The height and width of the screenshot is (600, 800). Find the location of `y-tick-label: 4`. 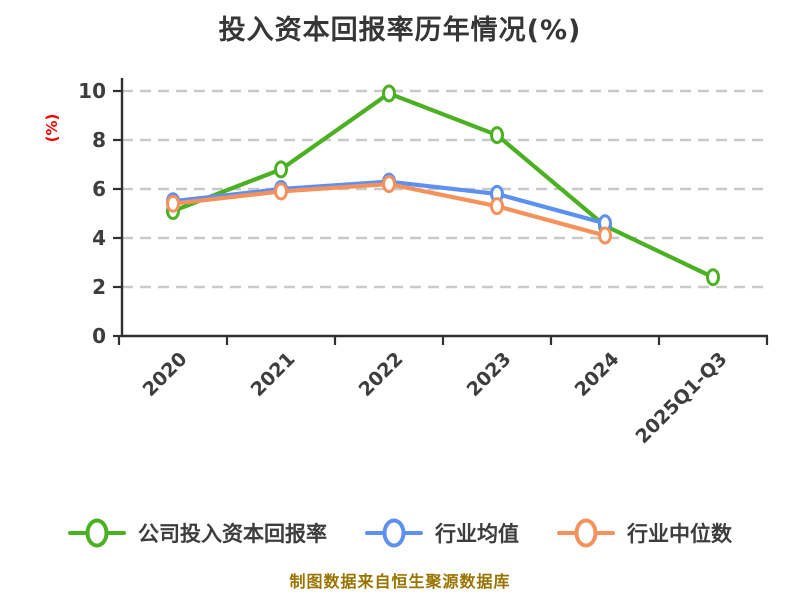

y-tick-label: 4 is located at coordinates (99, 238).